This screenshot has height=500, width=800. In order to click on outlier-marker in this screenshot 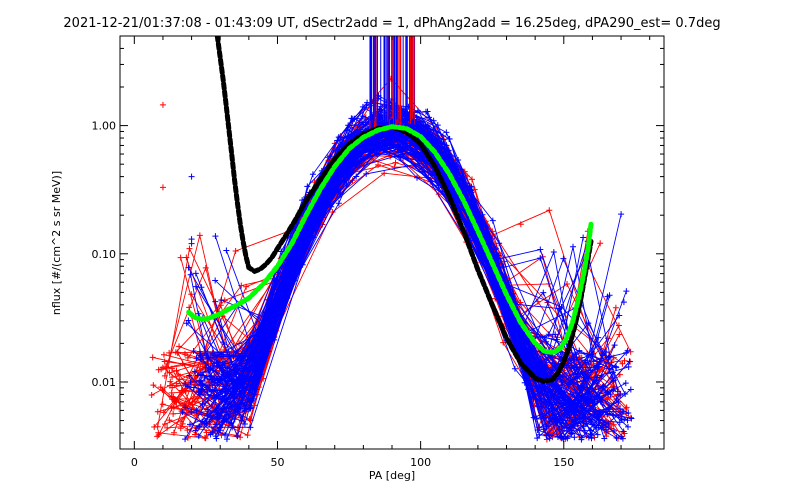, I will do `click(191, 176)`.